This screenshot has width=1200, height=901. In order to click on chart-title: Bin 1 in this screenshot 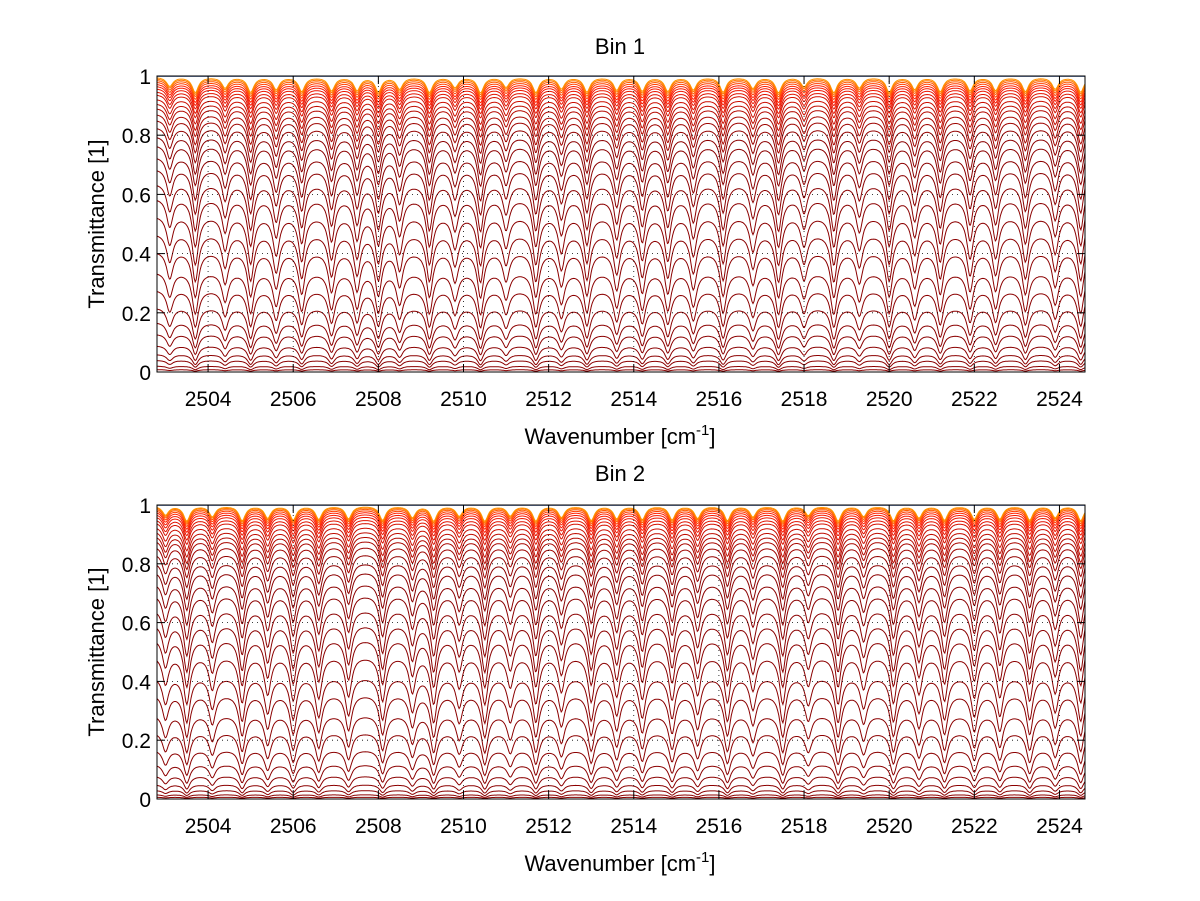, I will do `click(620, 46)`.